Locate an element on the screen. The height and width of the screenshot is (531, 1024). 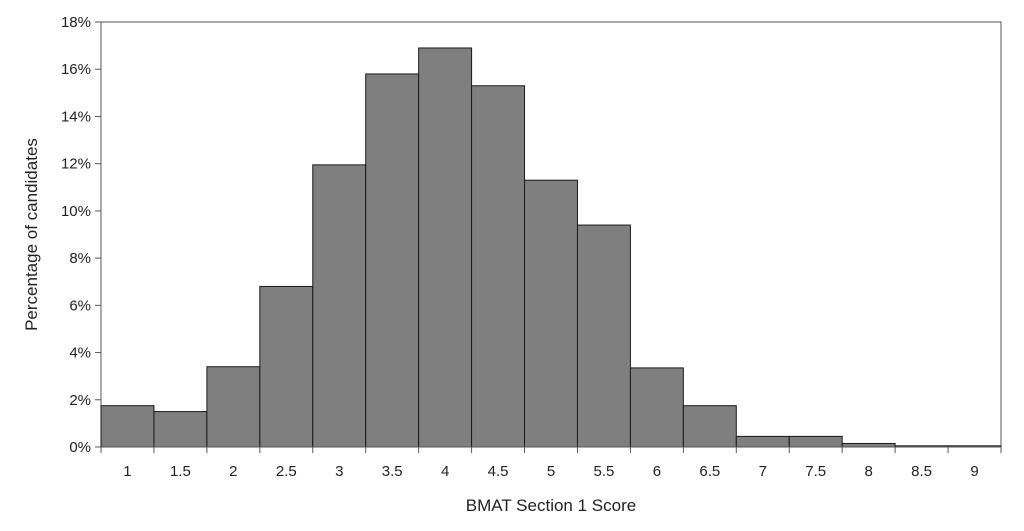
x-tick-label: 2.5 is located at coordinates (286, 471).